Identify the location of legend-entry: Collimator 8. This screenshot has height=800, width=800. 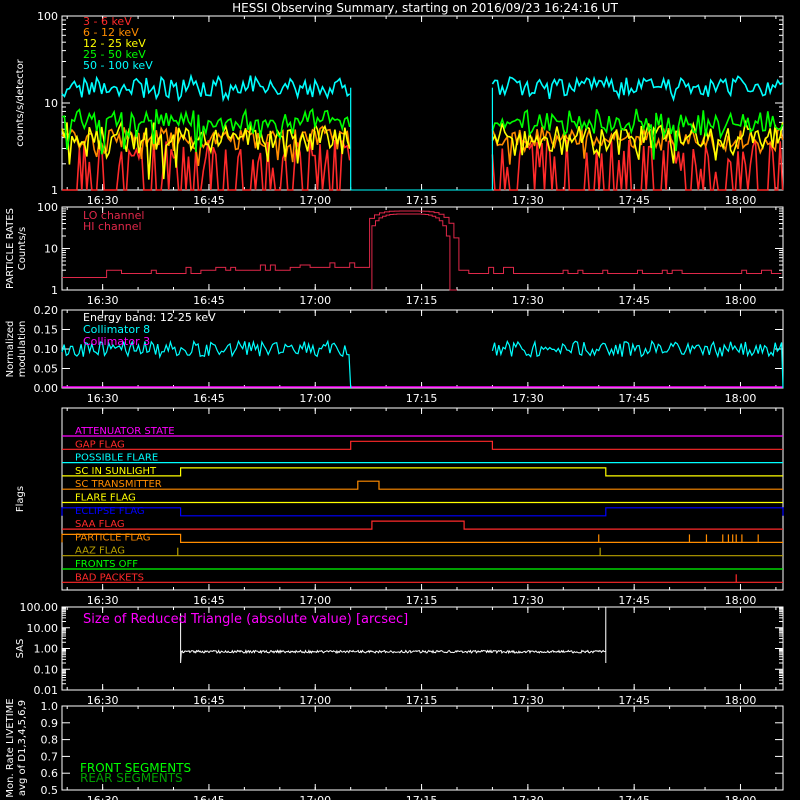
(116, 329).